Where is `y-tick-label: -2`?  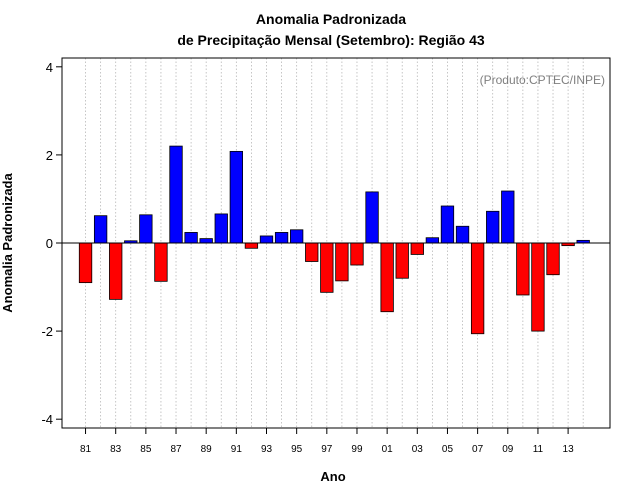 y-tick-label: -2 is located at coordinates (47, 331).